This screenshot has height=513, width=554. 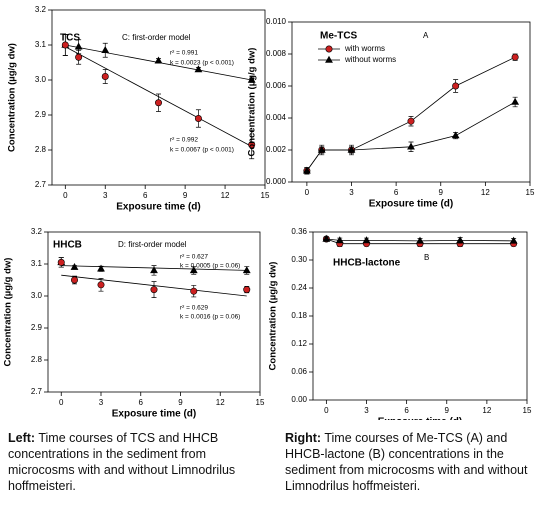 I want to click on chart-title: Me-TCS, so click(x=339, y=36).